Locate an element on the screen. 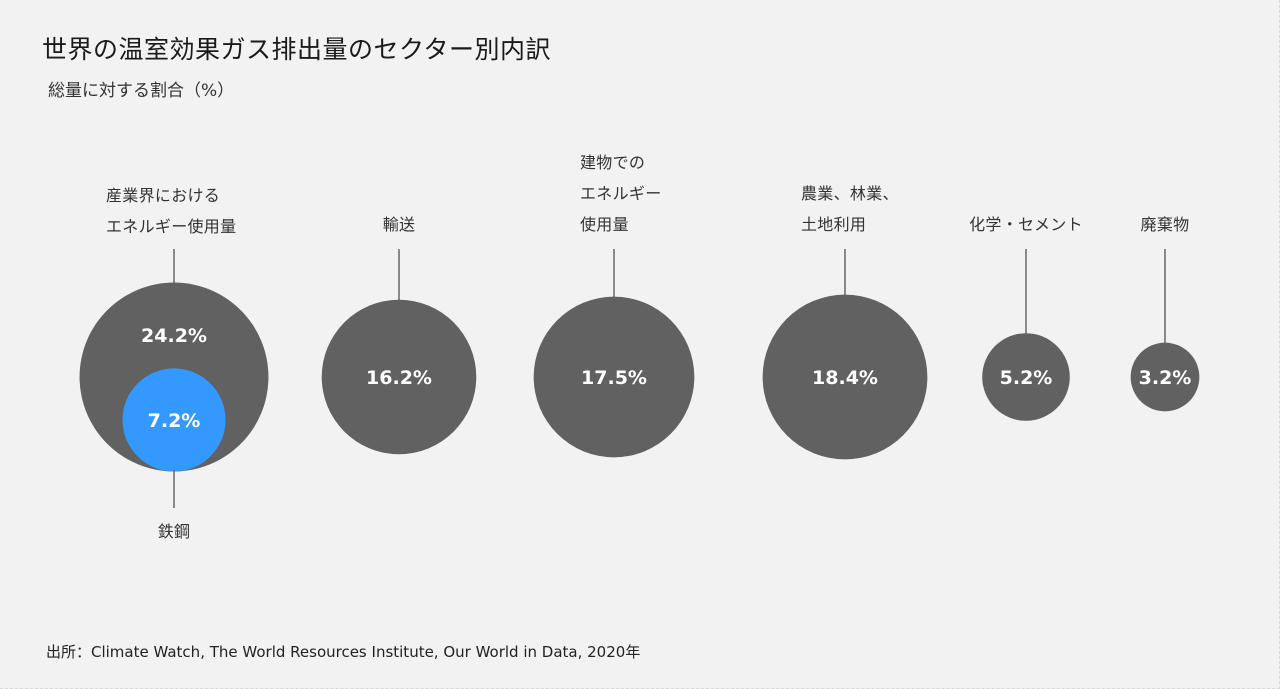  sector-label: 廃棄物 is located at coordinates (1165, 224).